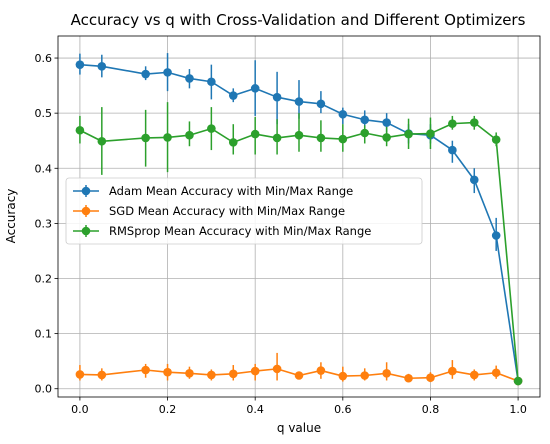  I want to click on x-tick-label: 1.0, so click(518, 409).